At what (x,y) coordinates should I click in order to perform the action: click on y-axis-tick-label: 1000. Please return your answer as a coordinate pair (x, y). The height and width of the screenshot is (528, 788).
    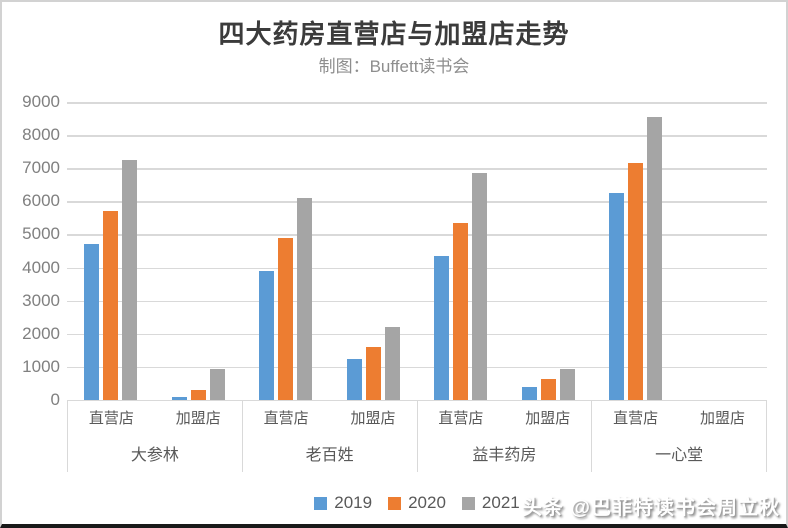
    Looking at the image, I should click on (41, 366).